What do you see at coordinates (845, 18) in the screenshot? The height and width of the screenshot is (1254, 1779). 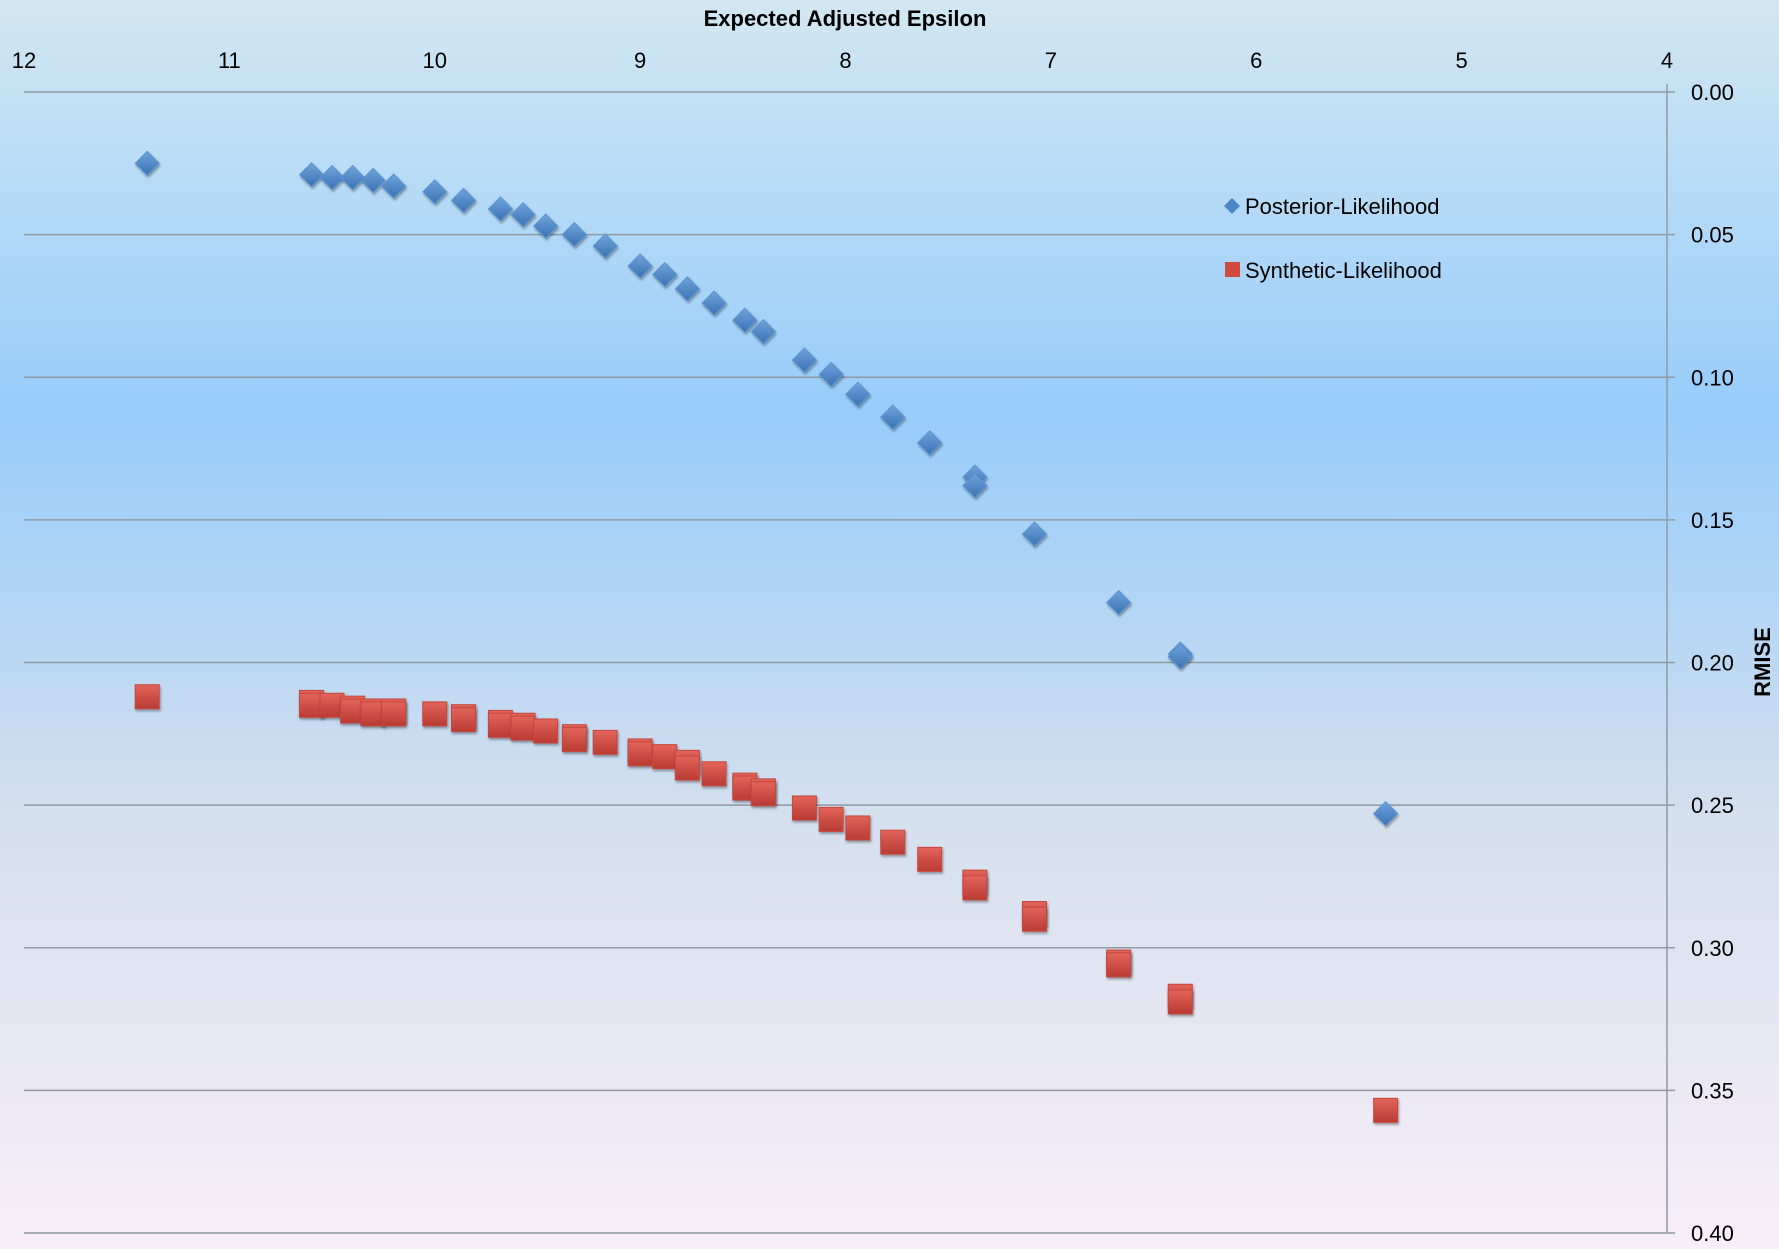 I see `x-axis-title: Expected Adjusted Epsilon` at bounding box center [845, 18].